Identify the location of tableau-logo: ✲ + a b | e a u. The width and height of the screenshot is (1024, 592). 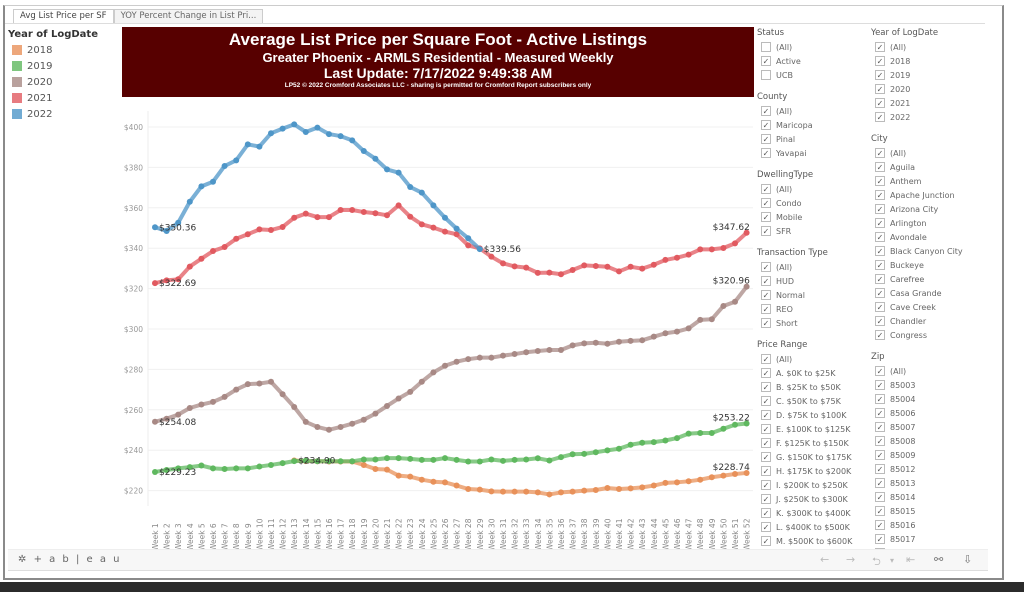
(69, 559).